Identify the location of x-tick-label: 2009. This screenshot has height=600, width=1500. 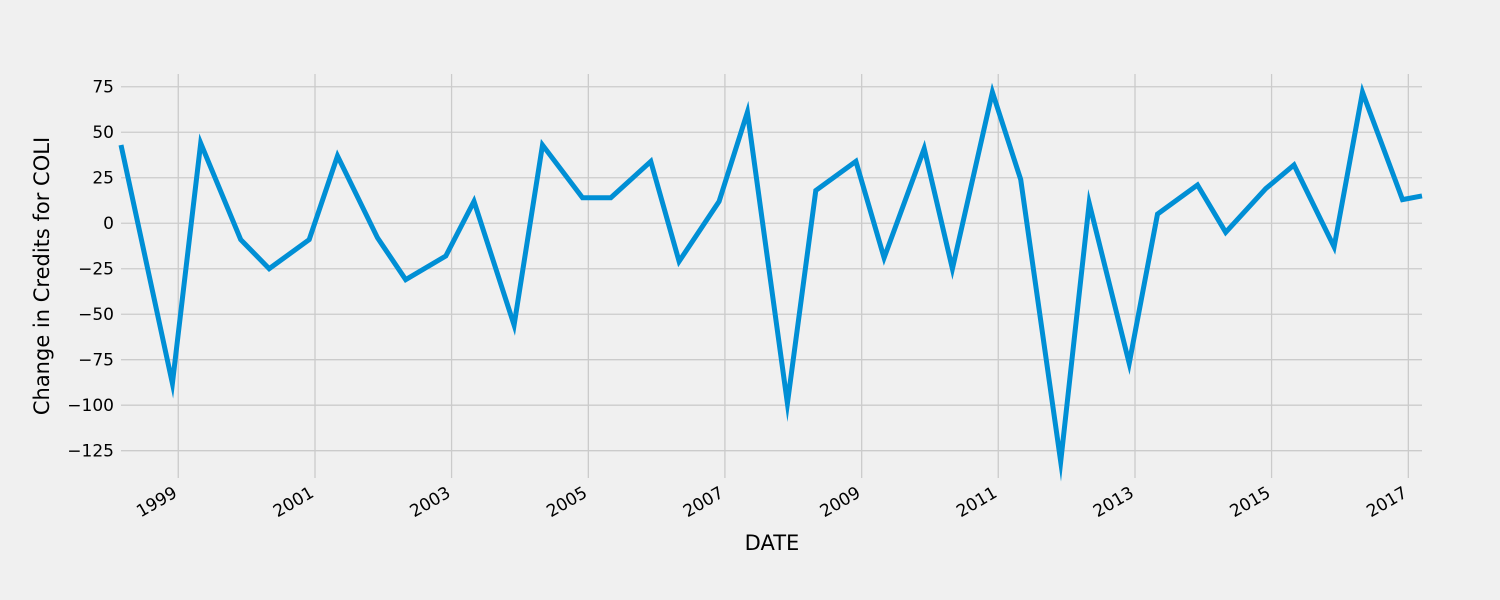
(840, 502).